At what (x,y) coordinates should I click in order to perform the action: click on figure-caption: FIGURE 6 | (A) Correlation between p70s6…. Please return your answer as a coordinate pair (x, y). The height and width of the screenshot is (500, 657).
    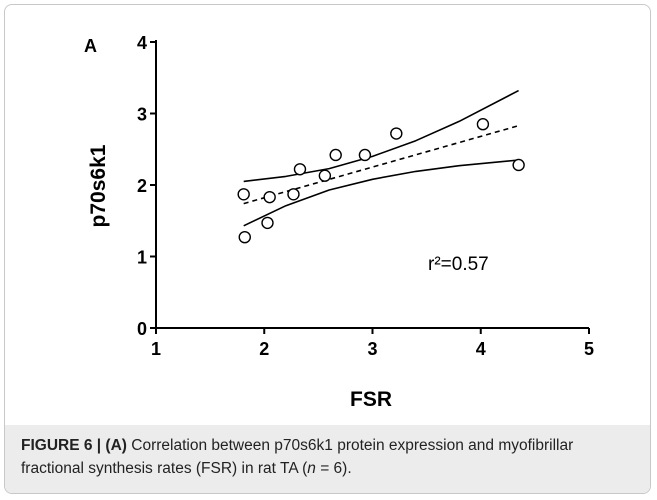
    Looking at the image, I should click on (327, 459).